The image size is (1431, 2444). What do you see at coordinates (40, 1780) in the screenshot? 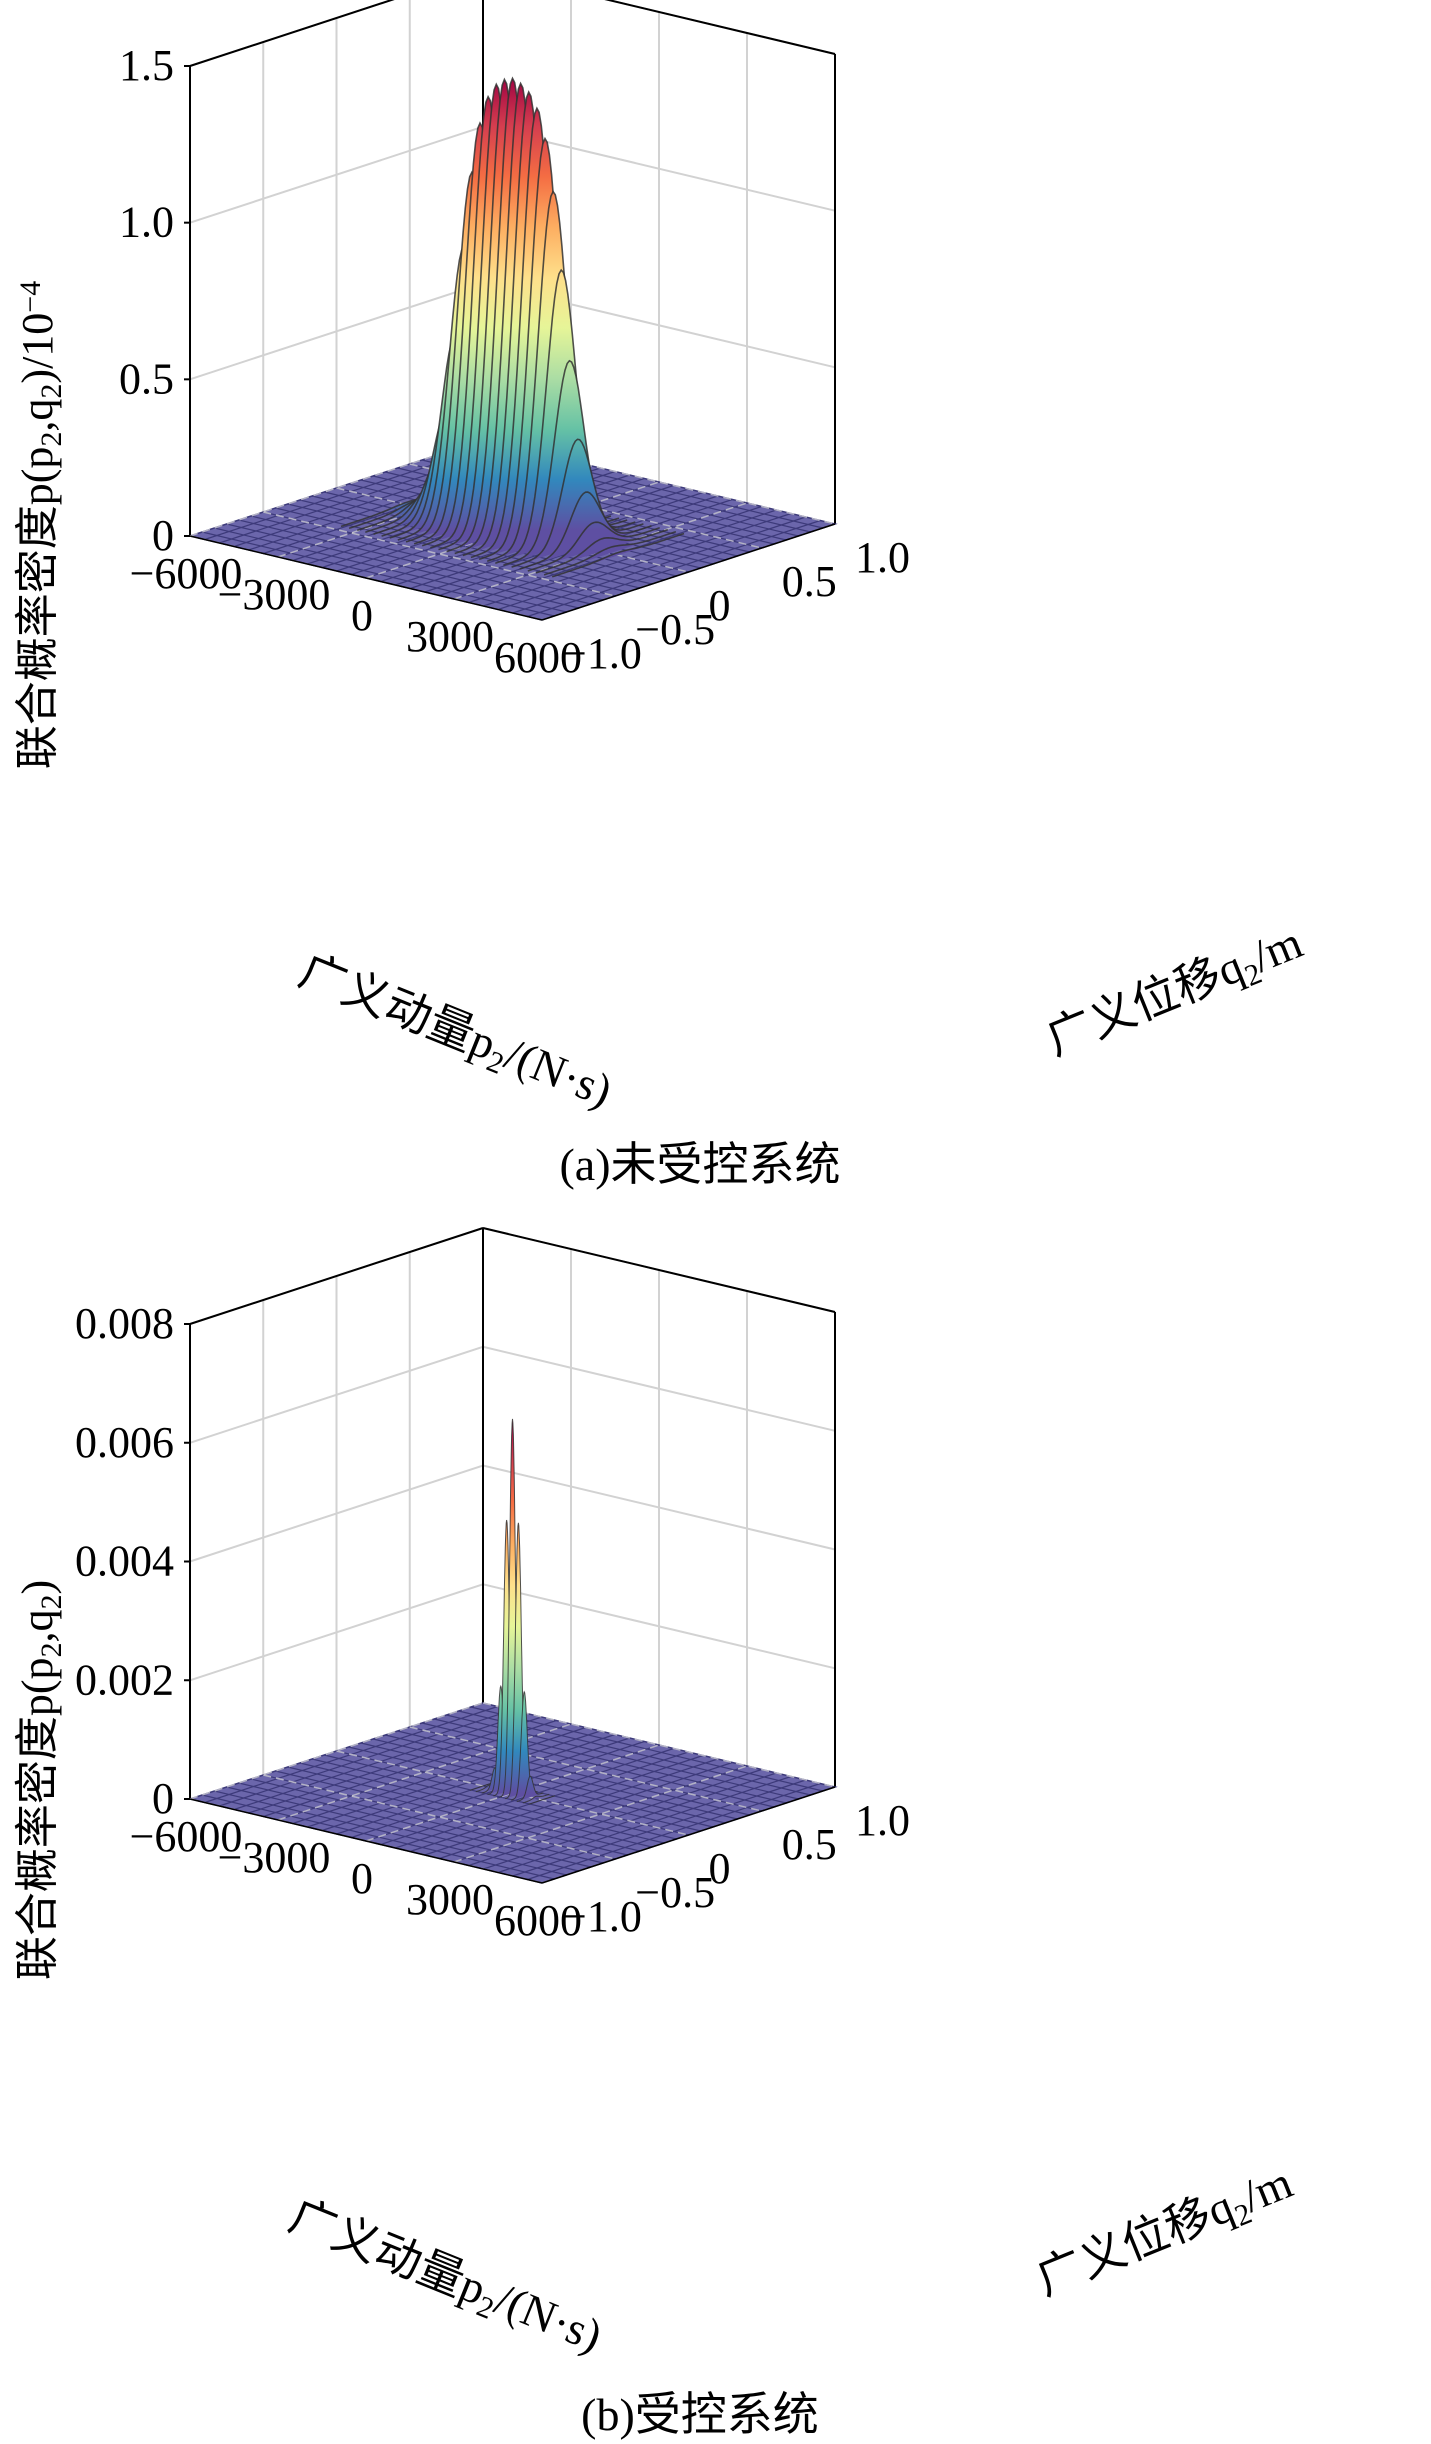
I see `panel-b-z-axis-label: 联合概率密度p(p2,q2)` at bounding box center [40, 1780].